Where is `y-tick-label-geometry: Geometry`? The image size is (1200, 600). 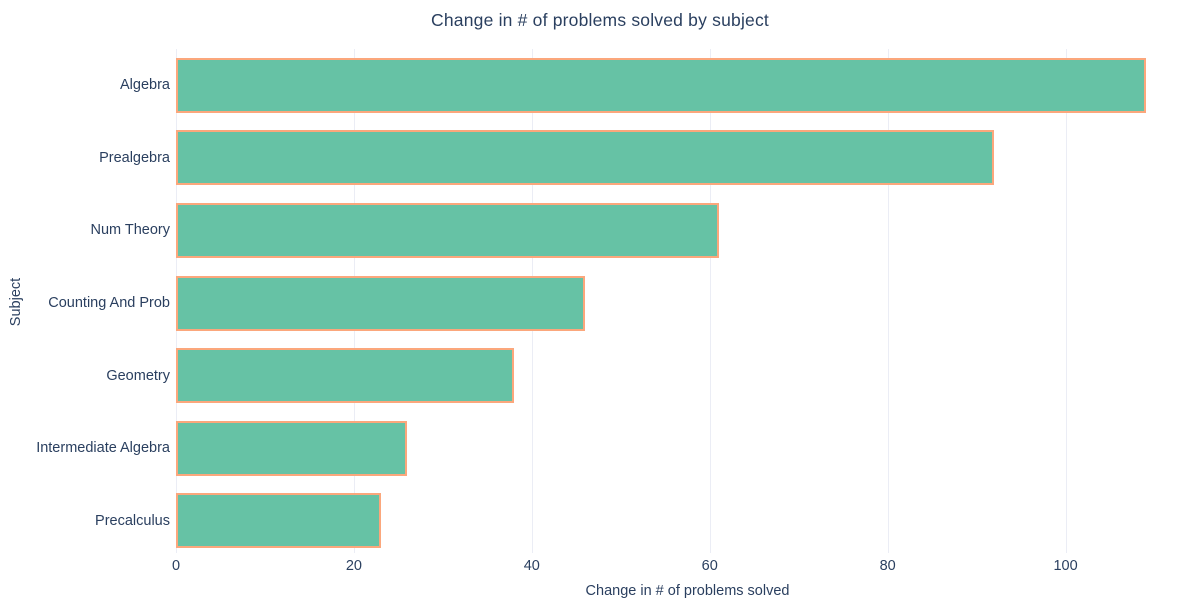
y-tick-label-geometry: Geometry is located at coordinates (138, 375).